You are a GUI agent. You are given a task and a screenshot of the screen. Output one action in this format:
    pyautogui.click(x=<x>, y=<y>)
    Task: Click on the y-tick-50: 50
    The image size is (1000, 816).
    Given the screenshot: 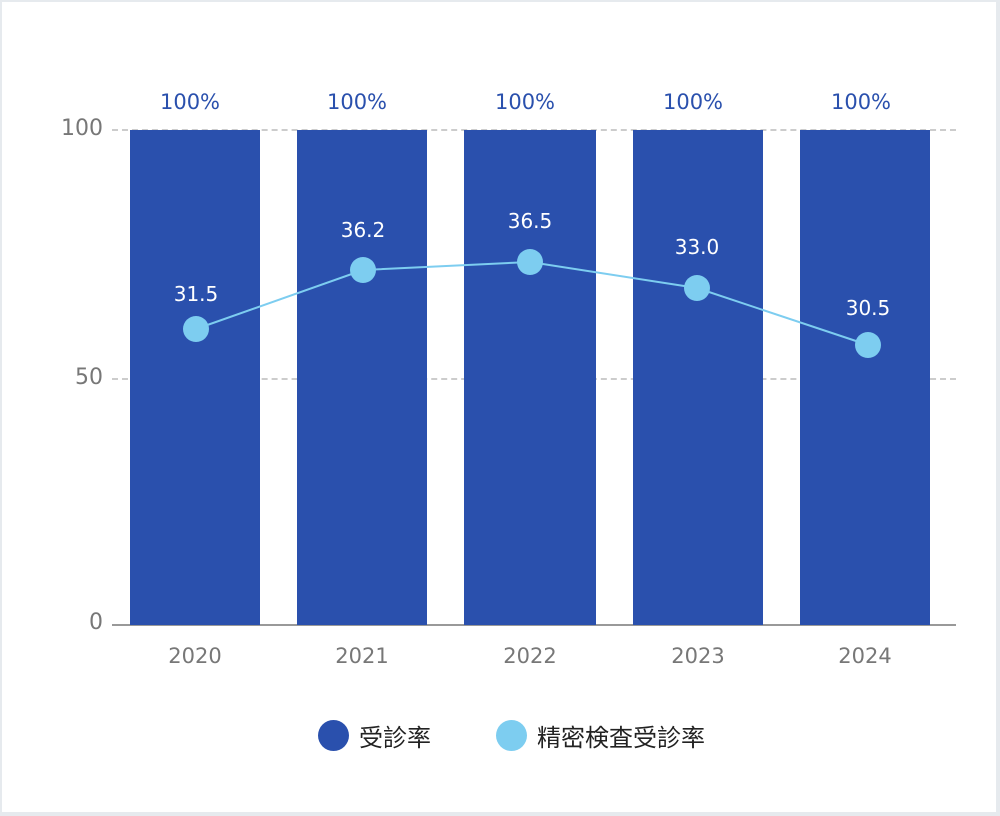 What is the action you would take?
    pyautogui.click(x=89, y=377)
    